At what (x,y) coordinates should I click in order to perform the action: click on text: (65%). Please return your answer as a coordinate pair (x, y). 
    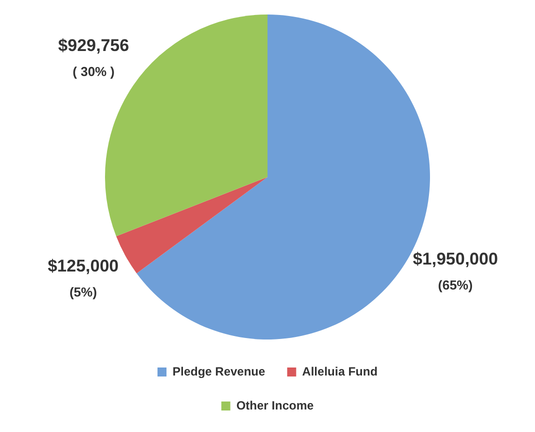
    Looking at the image, I should click on (455, 285).